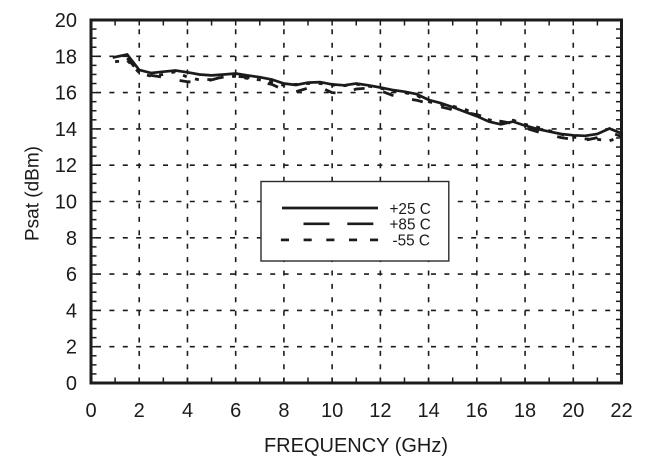 The image size is (648, 470). What do you see at coordinates (356, 446) in the screenshot?
I see `svg-text: FREQUENCY (GHz)` at bounding box center [356, 446].